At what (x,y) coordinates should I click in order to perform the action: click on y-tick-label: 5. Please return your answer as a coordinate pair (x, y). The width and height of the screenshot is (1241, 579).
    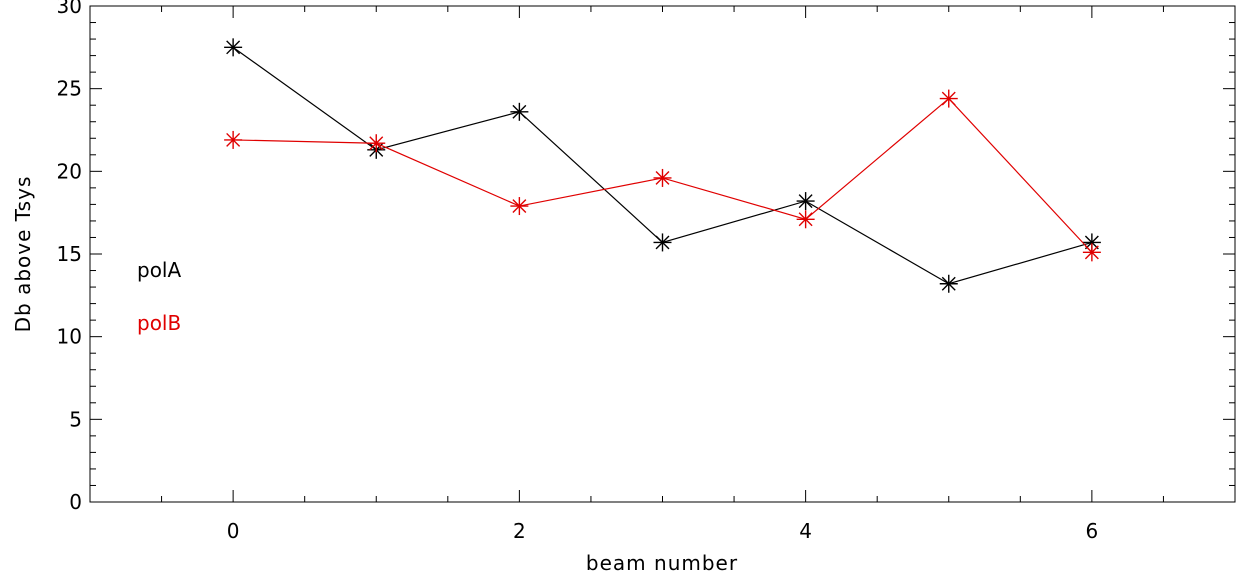
    Looking at the image, I should click on (75, 419).